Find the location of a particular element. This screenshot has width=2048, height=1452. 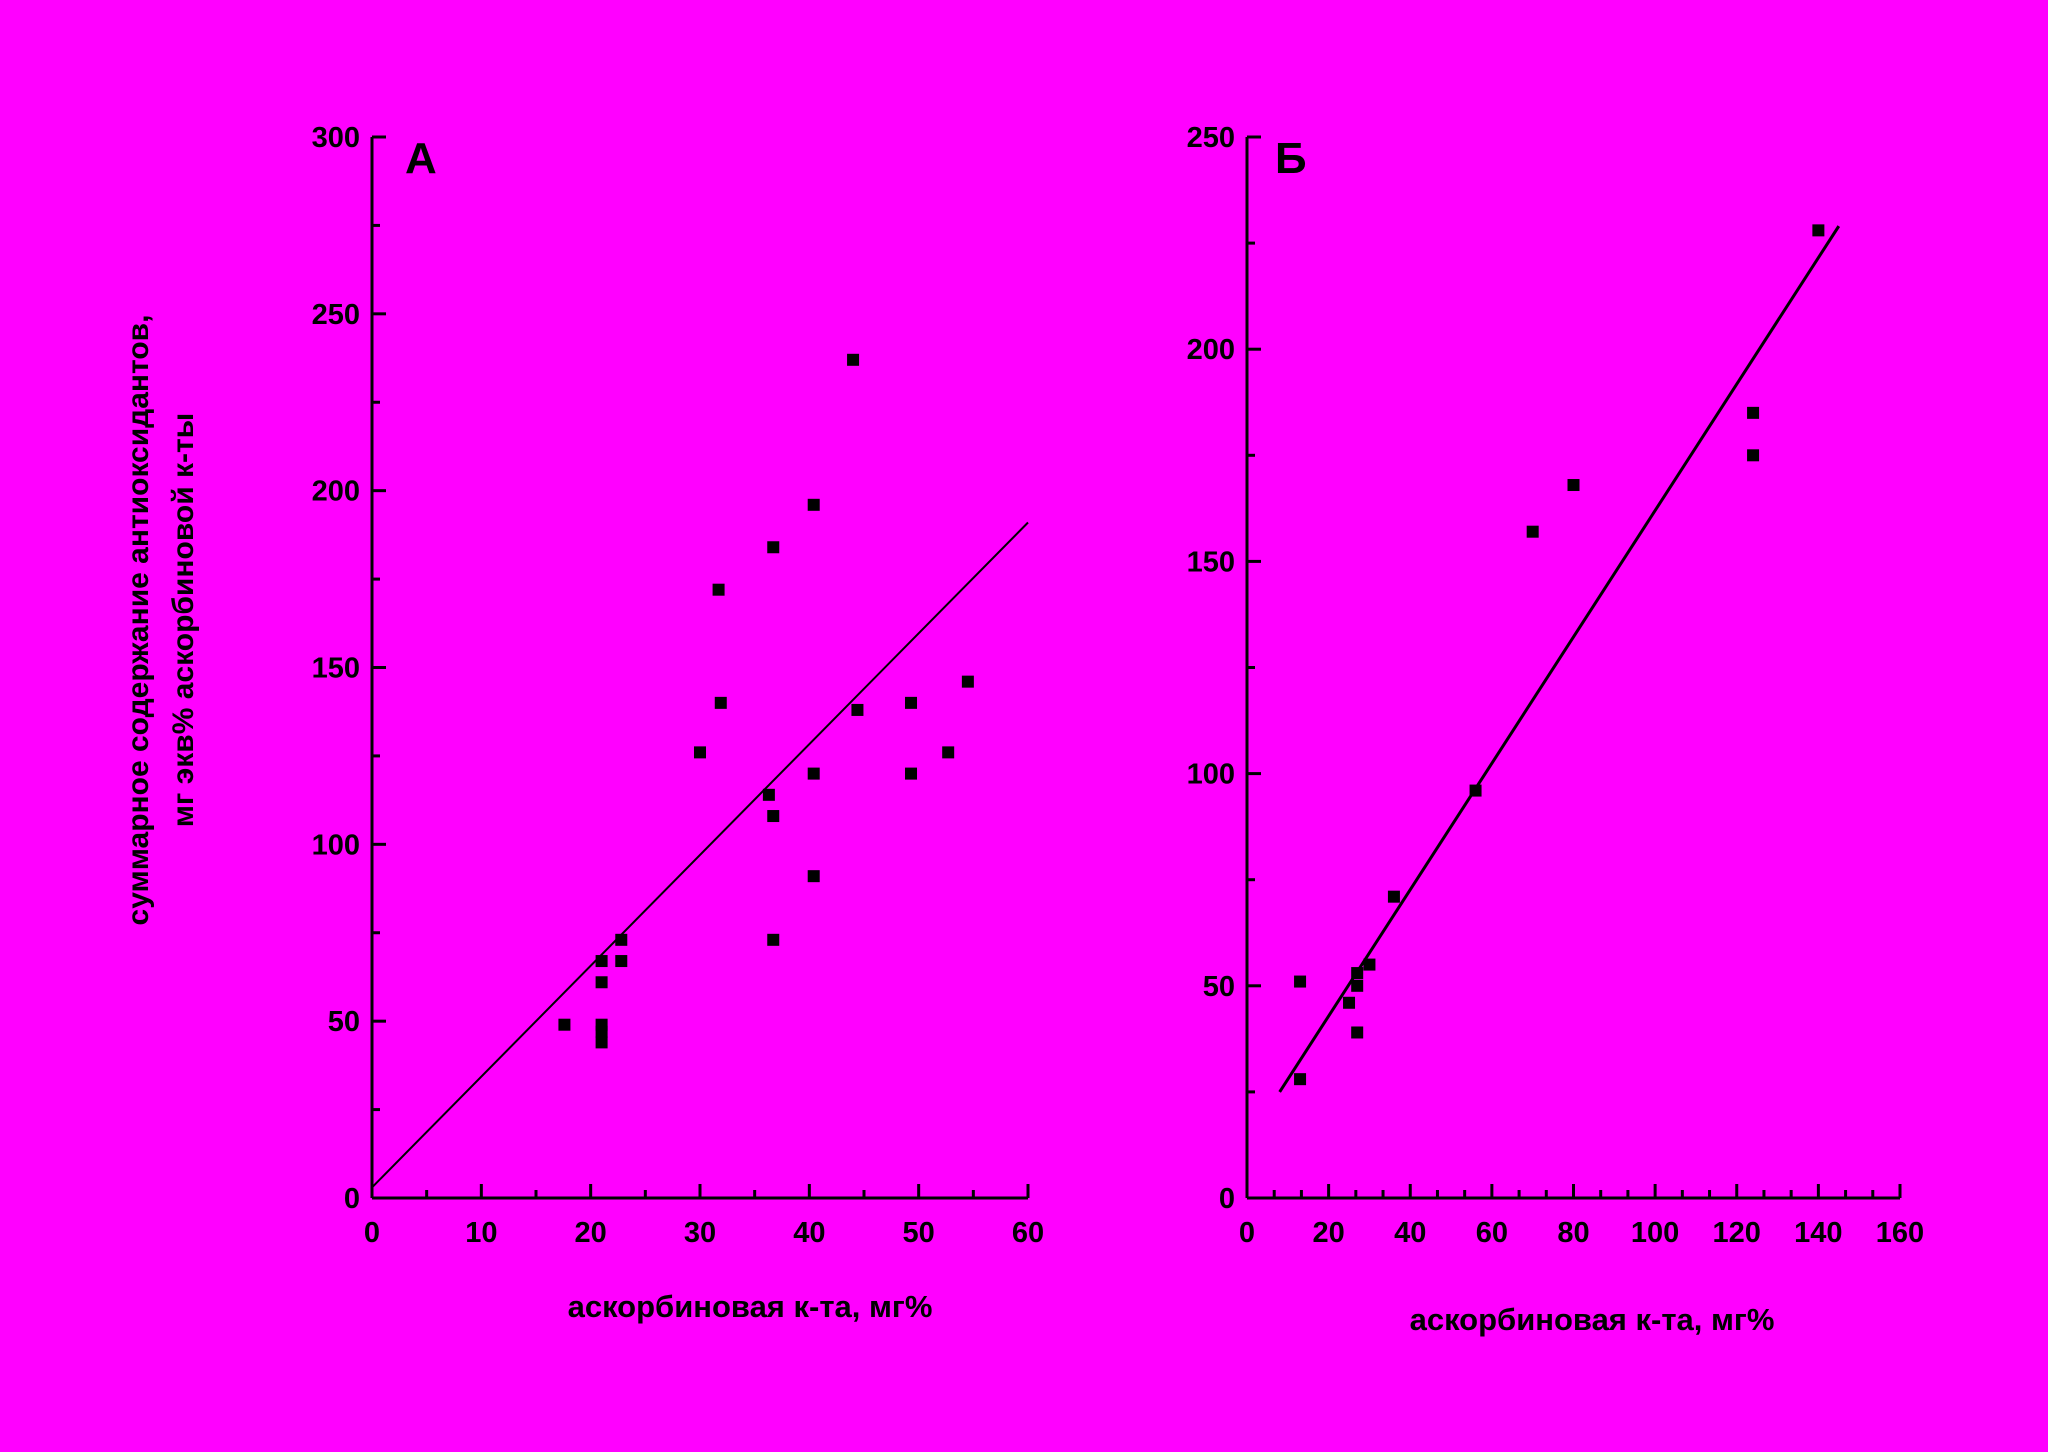

panel-b-x-tick-label: 140 is located at coordinates (1818, 1233).